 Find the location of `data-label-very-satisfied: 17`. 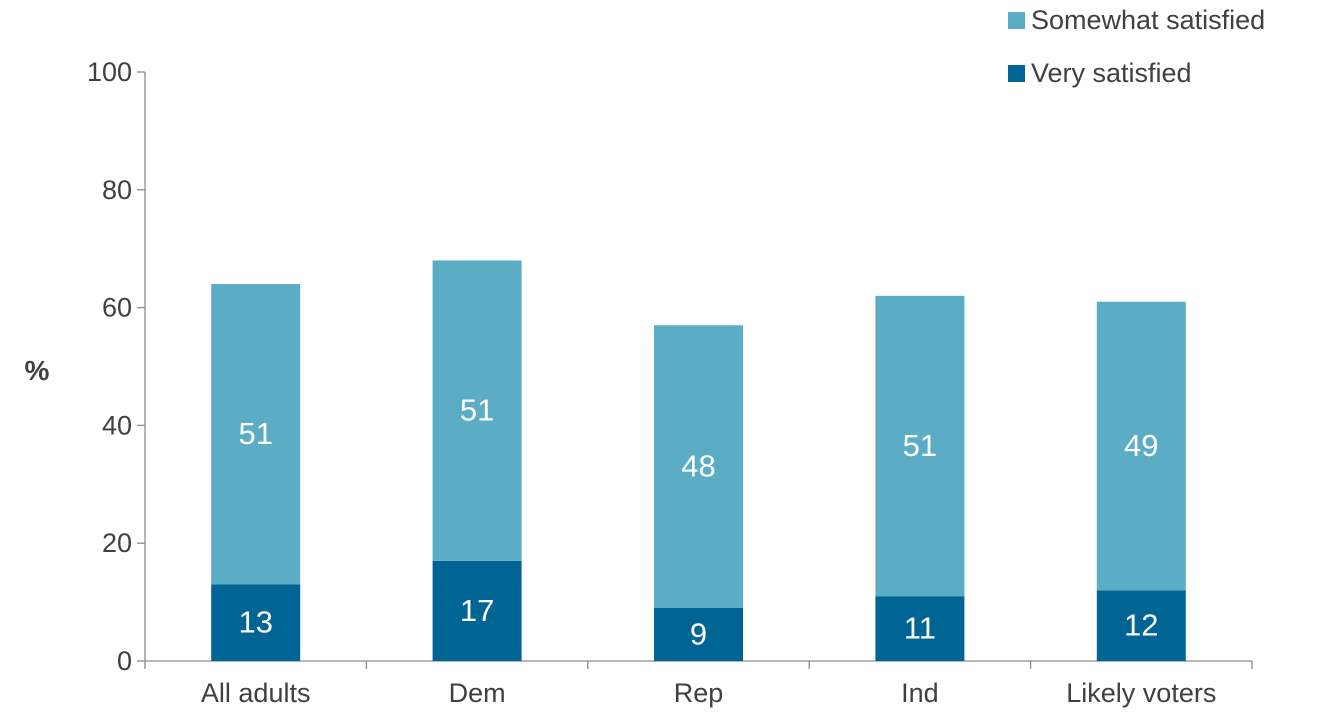

data-label-very-satisfied: 17 is located at coordinates (477, 610).